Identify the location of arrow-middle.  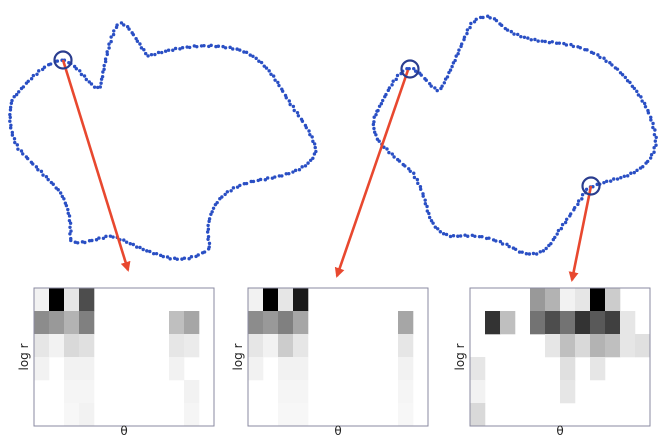
(372, 173).